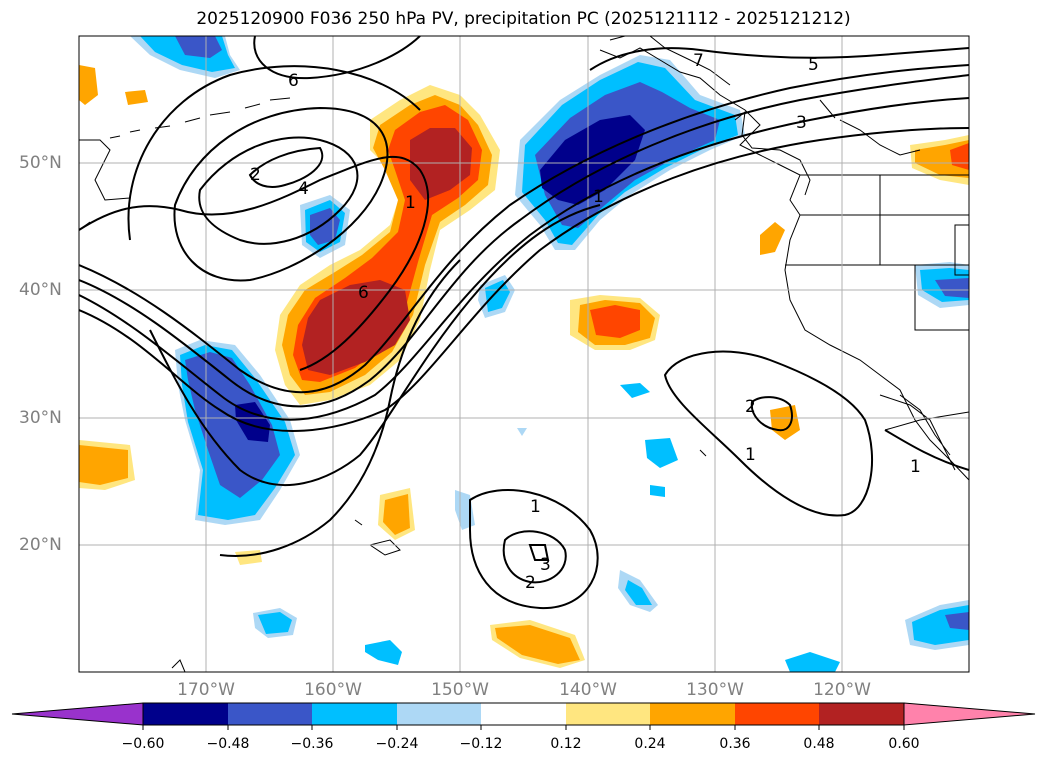 The width and height of the screenshot is (1047, 765). What do you see at coordinates (819, 744) in the screenshot?
I see `colorbar-tick-label: 0.48` at bounding box center [819, 744].